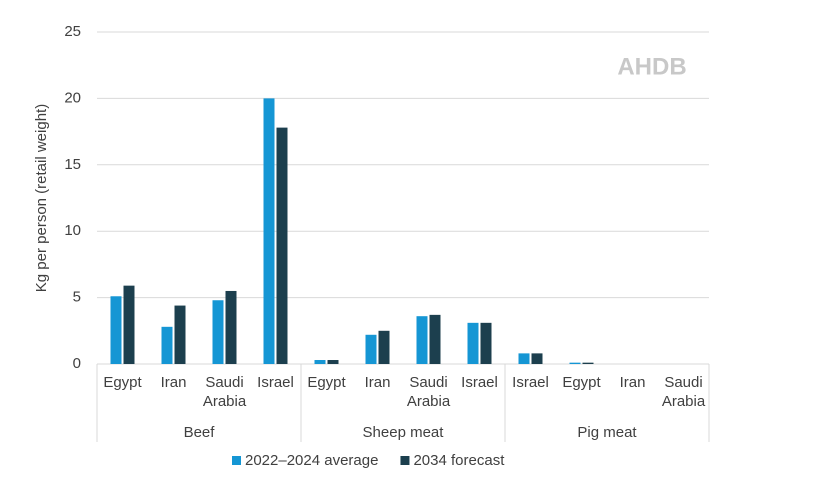 The image size is (822, 484). Describe the element at coordinates (72, 97) in the screenshot. I see `y-tick-label: 20` at that location.